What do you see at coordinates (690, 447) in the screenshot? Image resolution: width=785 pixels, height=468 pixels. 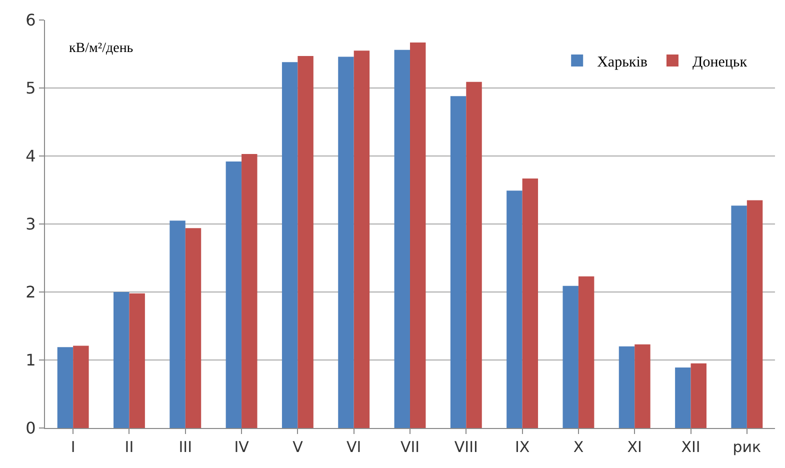 I see `x-tick-label: XII` at bounding box center [690, 447].